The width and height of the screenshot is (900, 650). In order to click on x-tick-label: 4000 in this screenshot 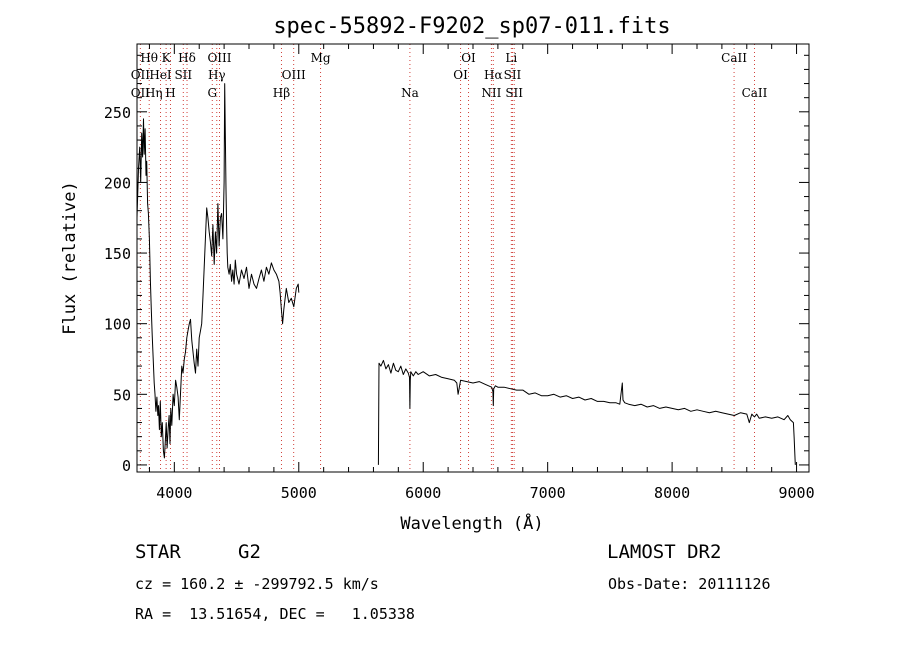, I will do `click(174, 493)`.